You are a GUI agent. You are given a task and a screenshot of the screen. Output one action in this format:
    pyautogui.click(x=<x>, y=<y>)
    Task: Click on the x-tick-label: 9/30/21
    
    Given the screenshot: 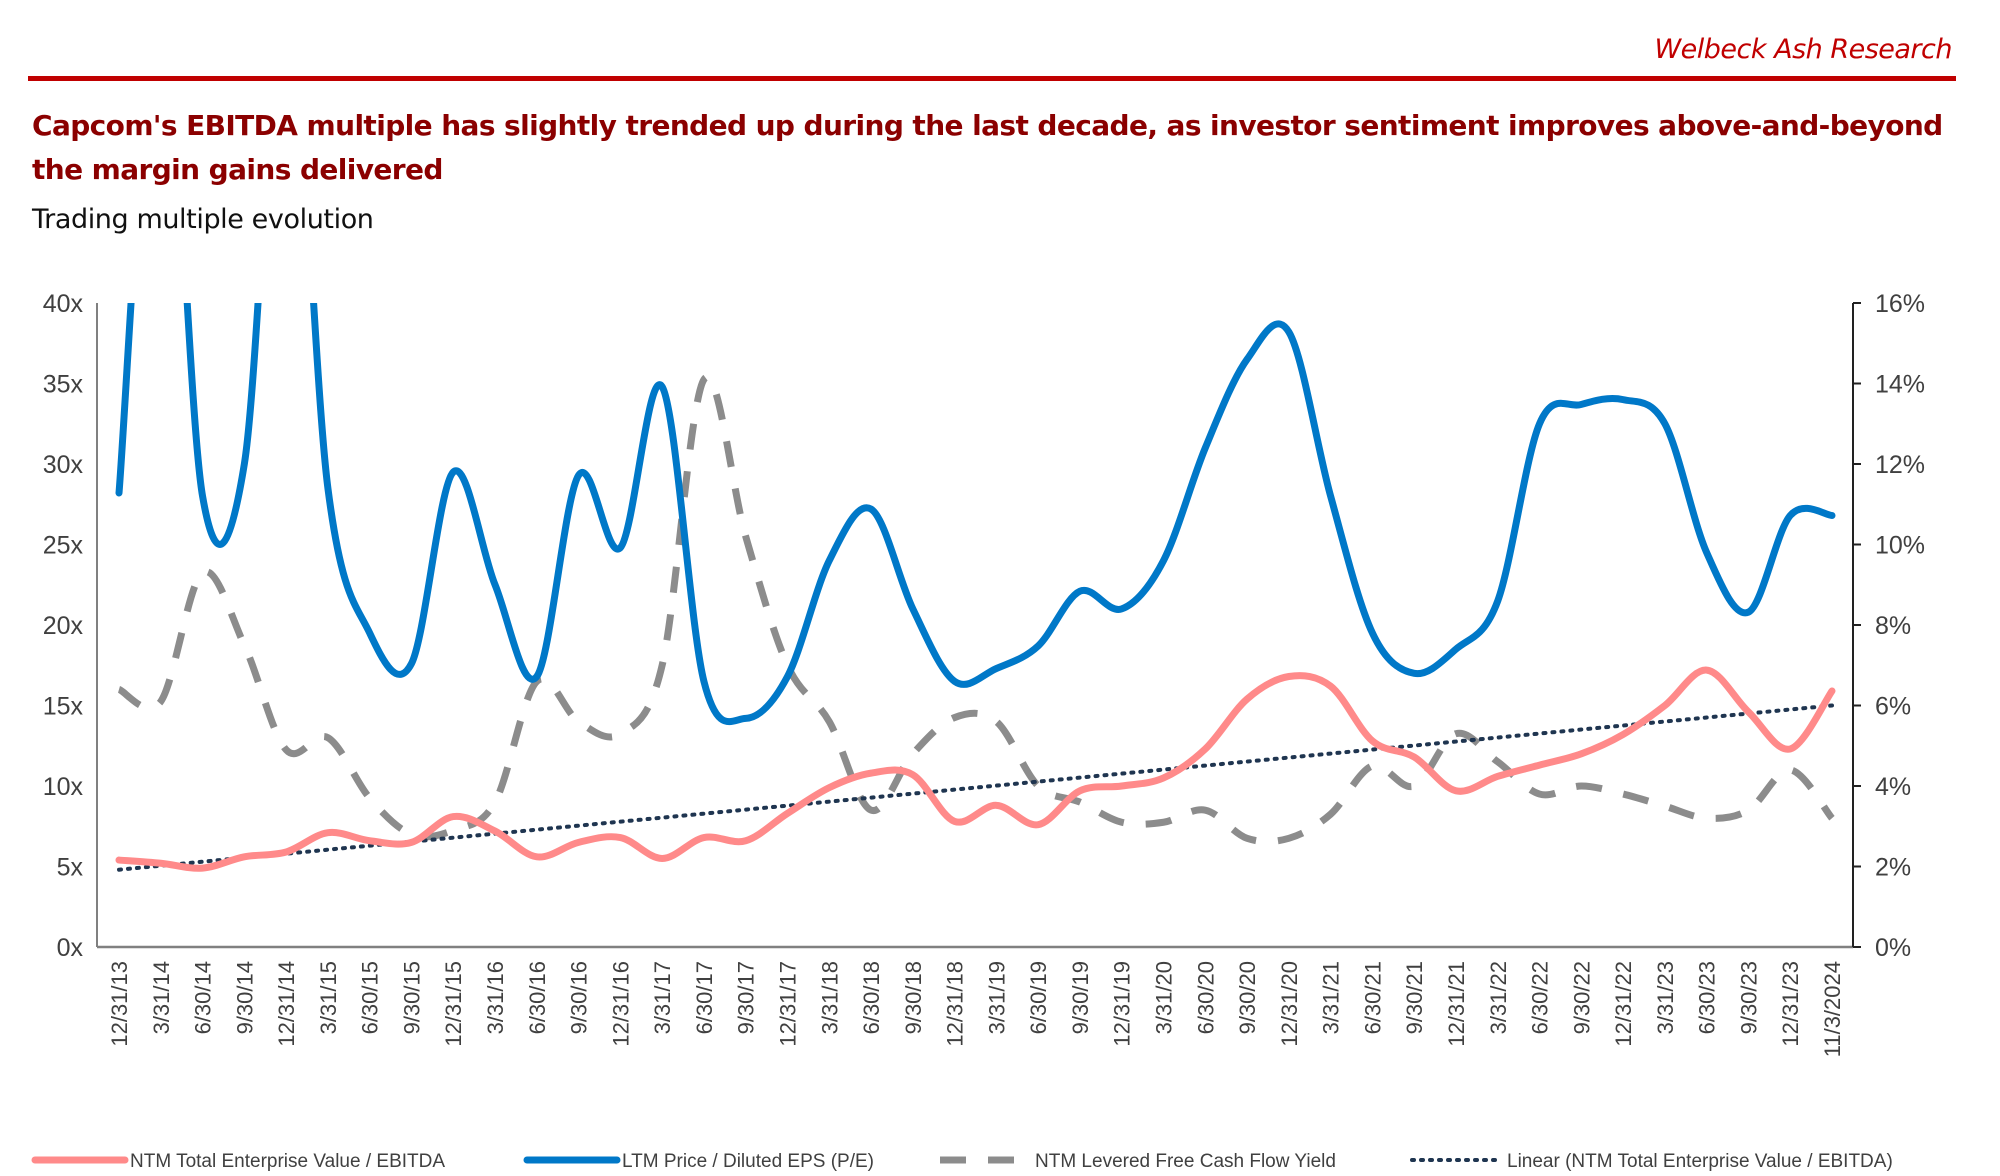 What is the action you would take?
    pyautogui.click(x=1414, y=997)
    